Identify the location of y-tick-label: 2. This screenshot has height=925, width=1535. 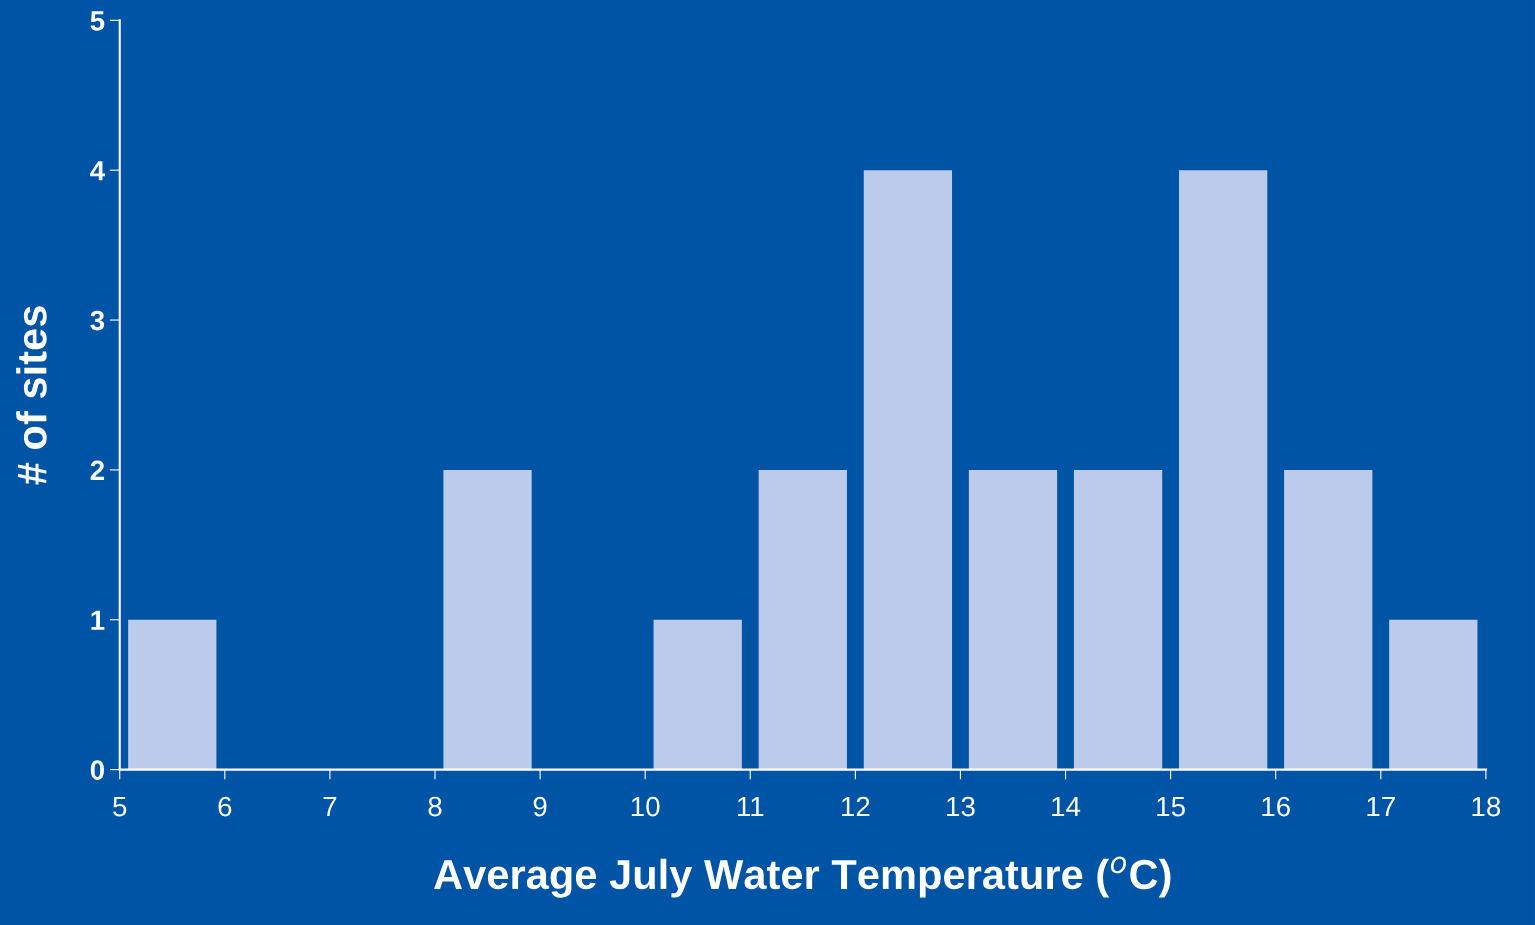
(97, 470).